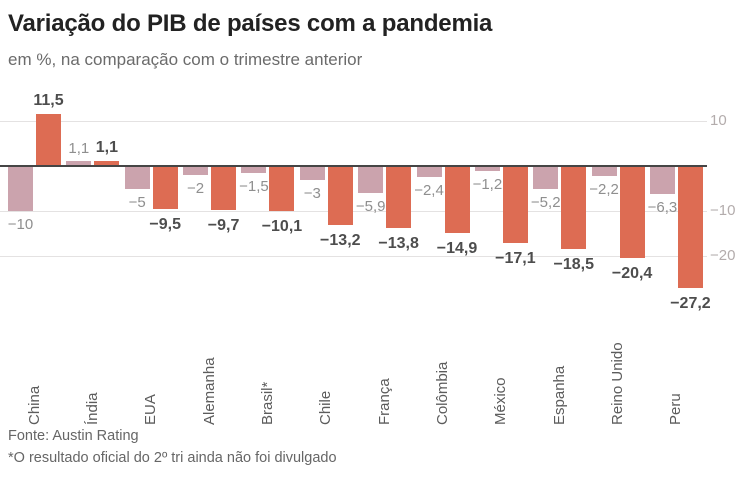 Image resolution: width=741 pixels, height=486 pixels. Describe the element at coordinates (676, 409) in the screenshot. I see `category-label-text: Peru` at that location.